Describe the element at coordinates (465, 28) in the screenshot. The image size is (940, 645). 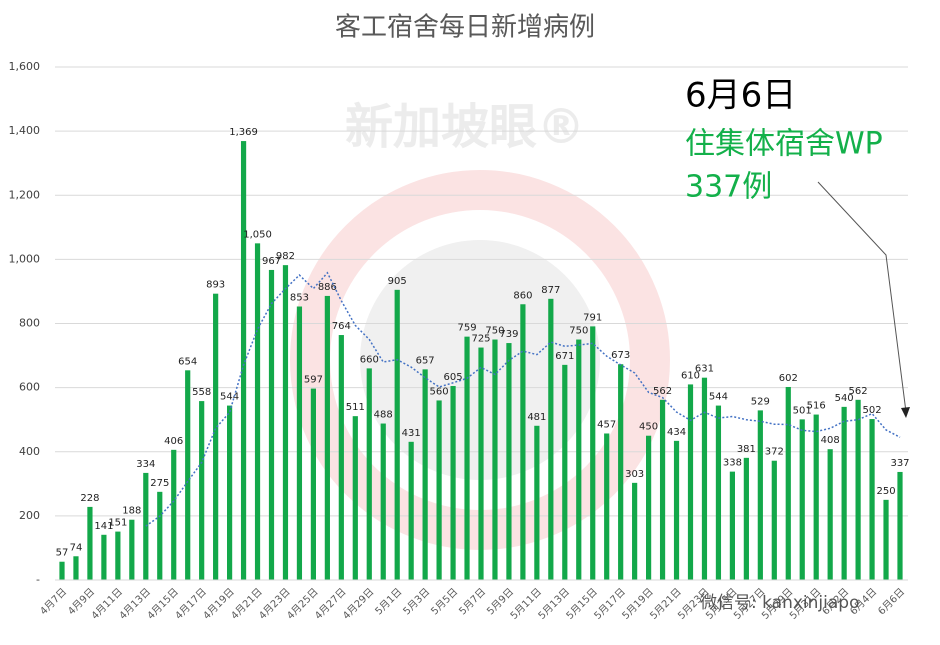
I see `chart-title: 客工宿舍每日新增病例` at that location.